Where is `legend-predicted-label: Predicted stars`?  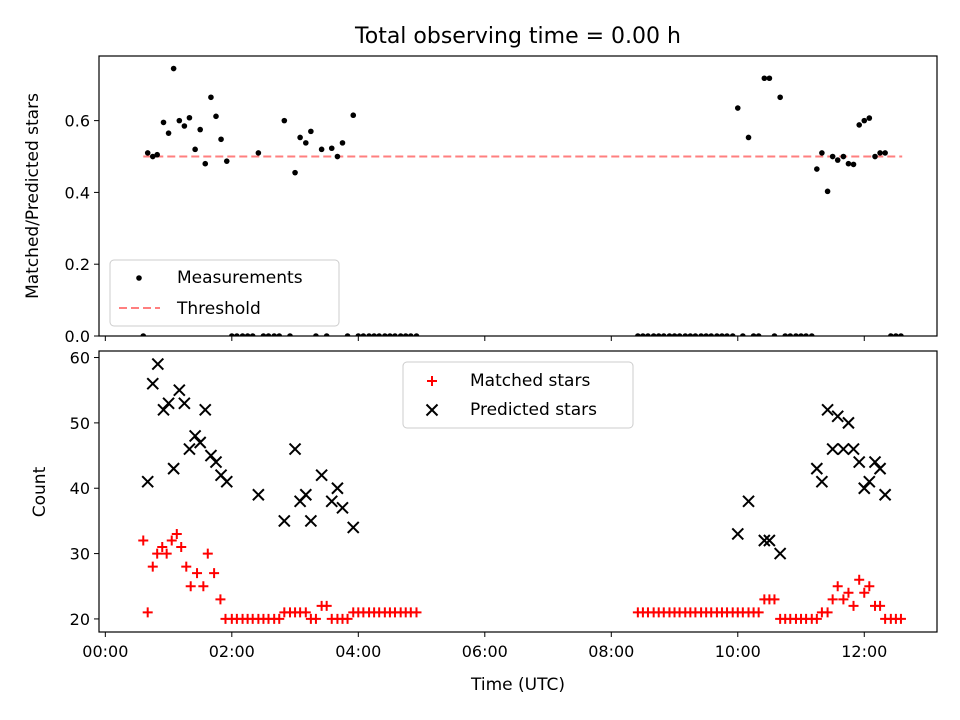
legend-predicted-label: Predicted stars is located at coordinates (533, 410).